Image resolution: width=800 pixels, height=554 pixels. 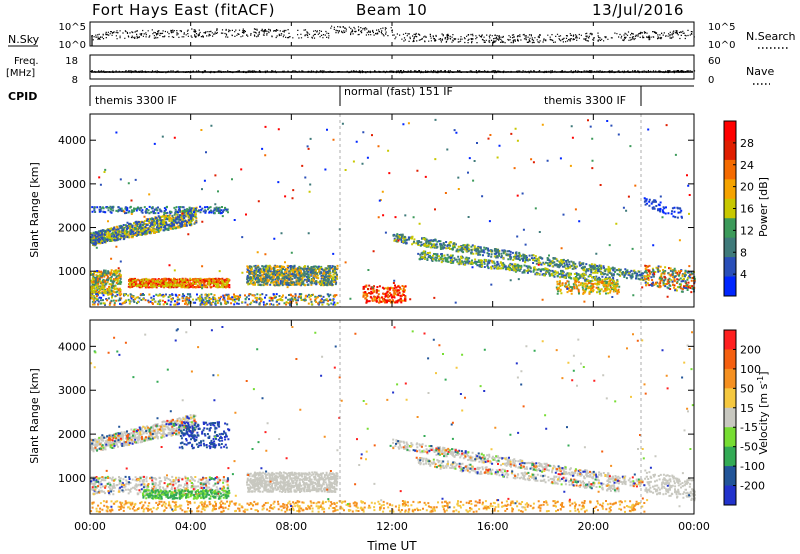 What do you see at coordinates (744, 417) in the screenshot?
I see `velocity-colorbar: 200 100 50 15 -15 -50 -100 -200` at bounding box center [744, 417].